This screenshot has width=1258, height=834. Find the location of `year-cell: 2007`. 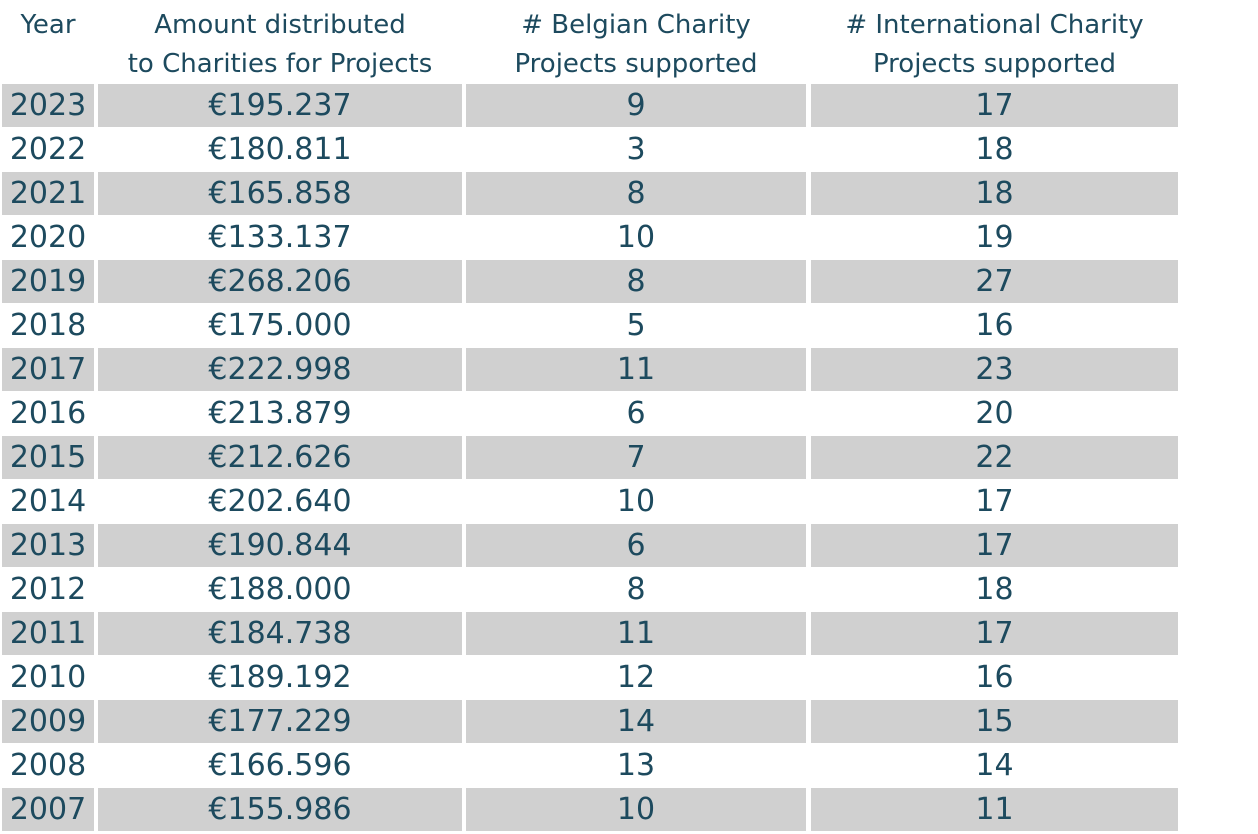

year-cell: 2007 is located at coordinates (48, 809).